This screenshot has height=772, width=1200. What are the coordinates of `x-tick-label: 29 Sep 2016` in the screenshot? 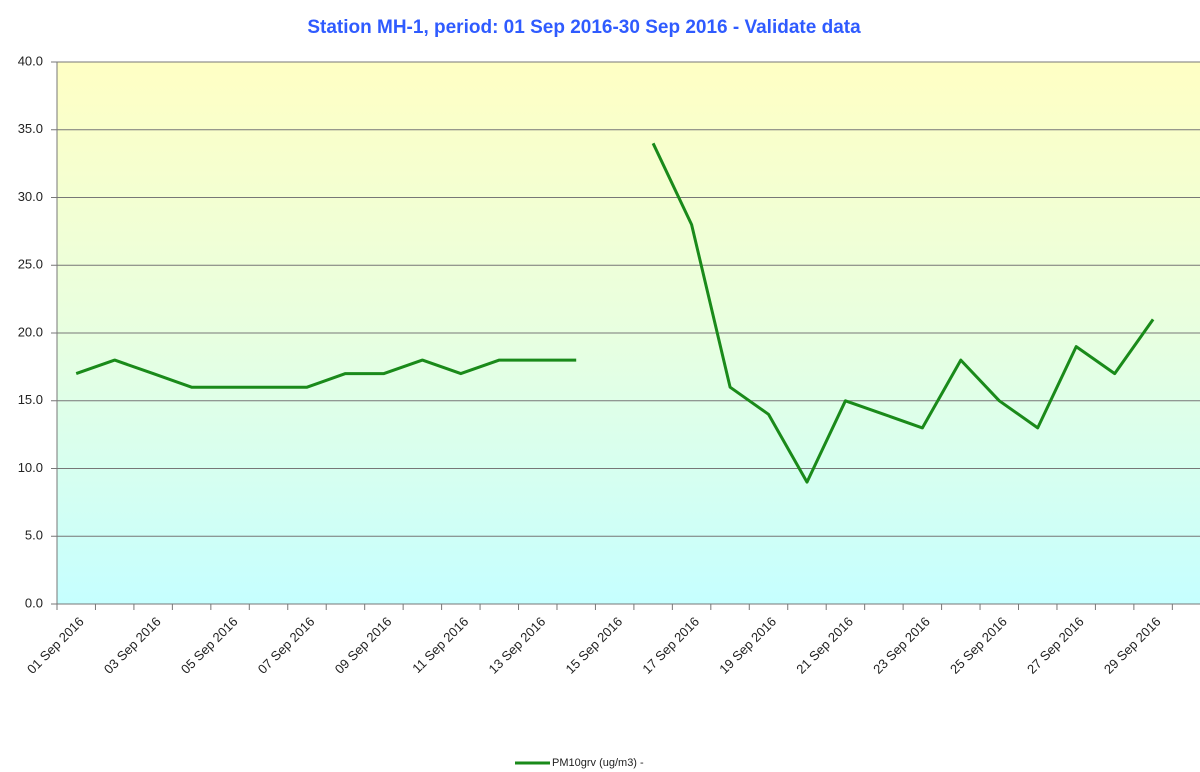 It's located at (1132, 645).